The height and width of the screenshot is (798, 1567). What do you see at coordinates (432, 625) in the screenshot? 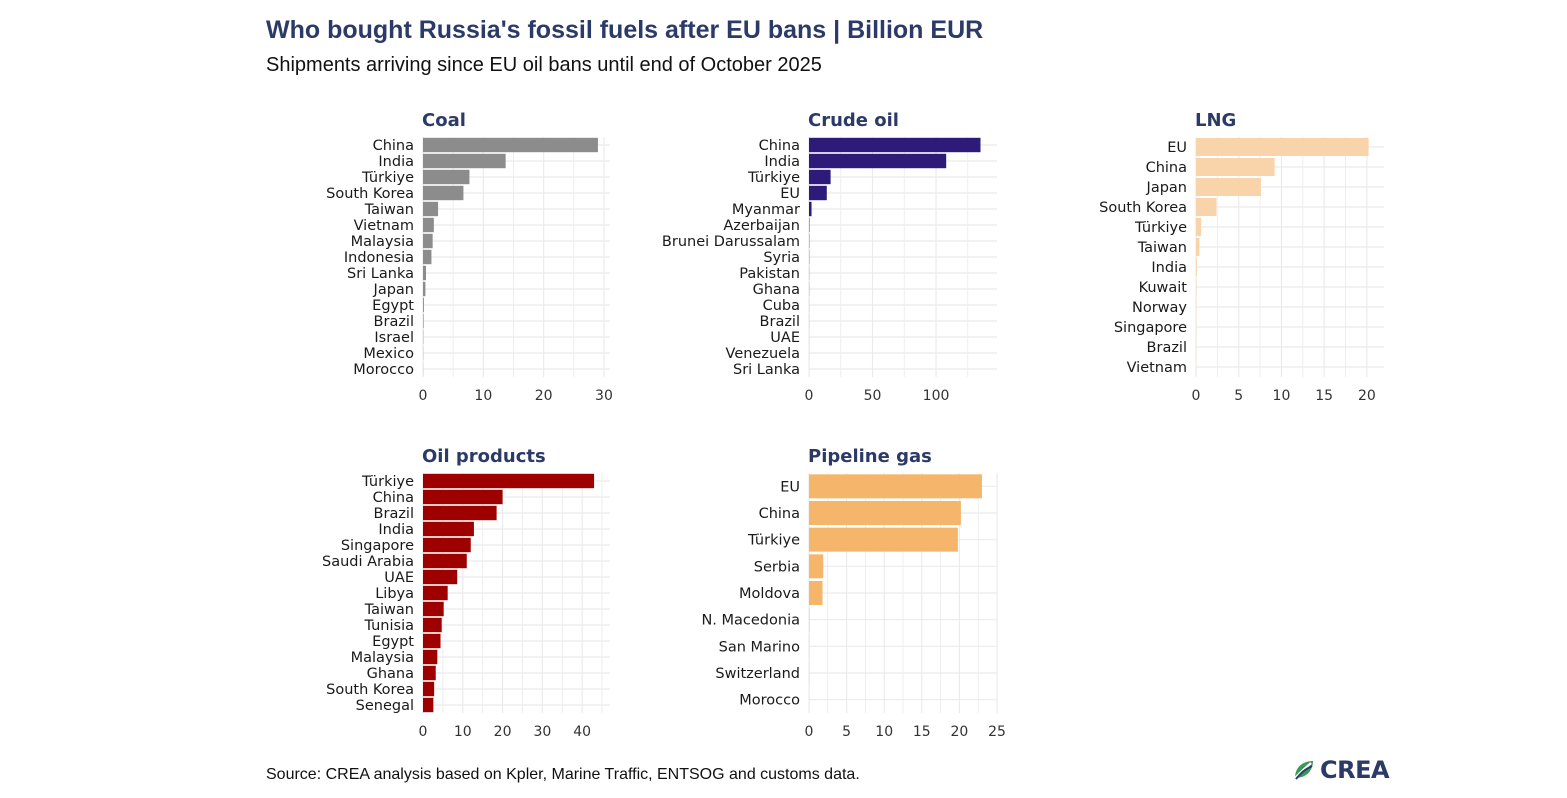
I see `bar-tunisia` at bounding box center [432, 625].